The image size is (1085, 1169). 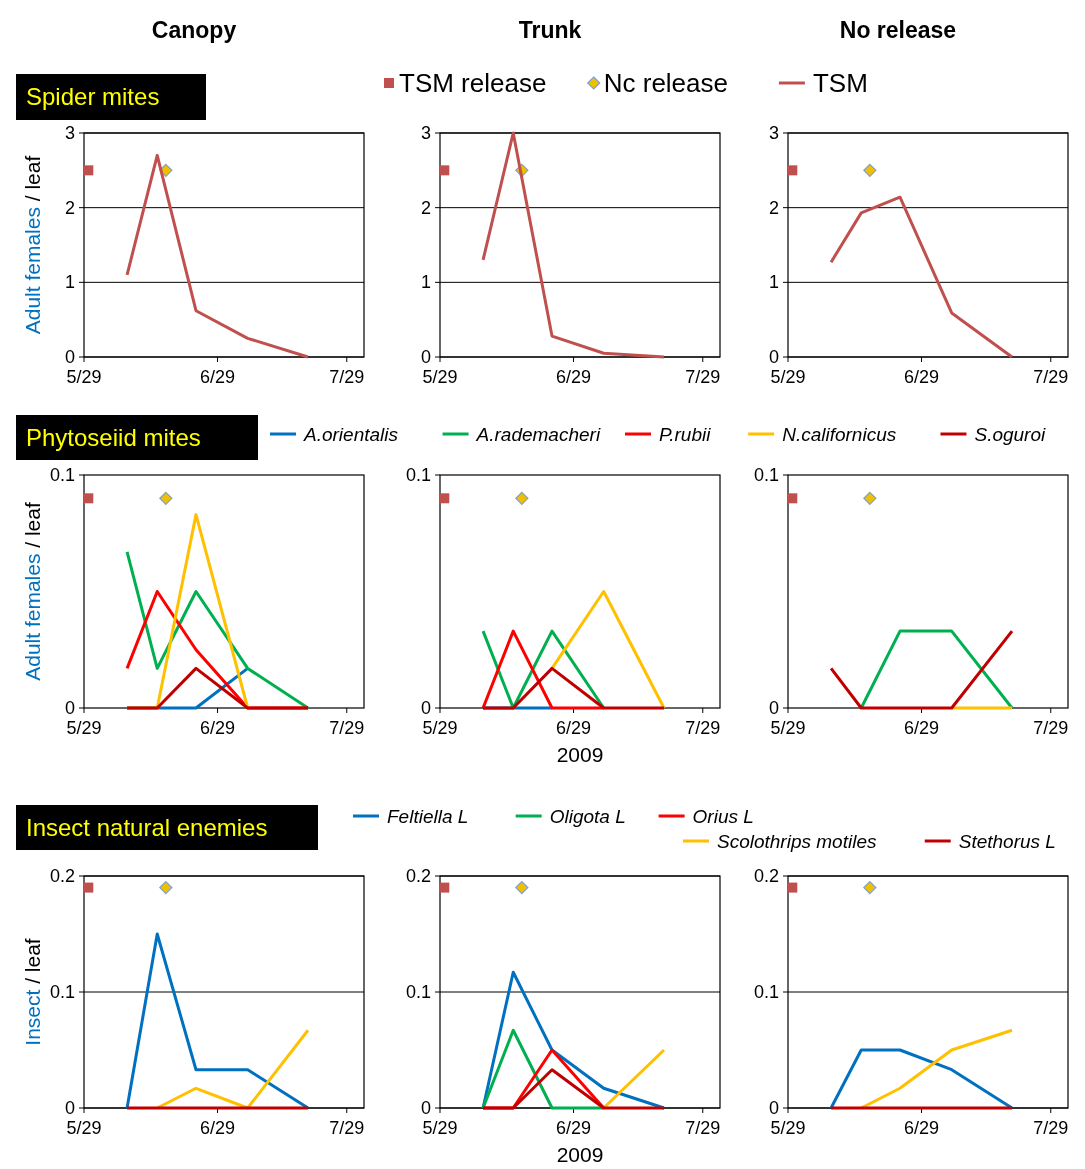 What do you see at coordinates (473, 83) in the screenshot?
I see `legend-label: TSM release` at bounding box center [473, 83].